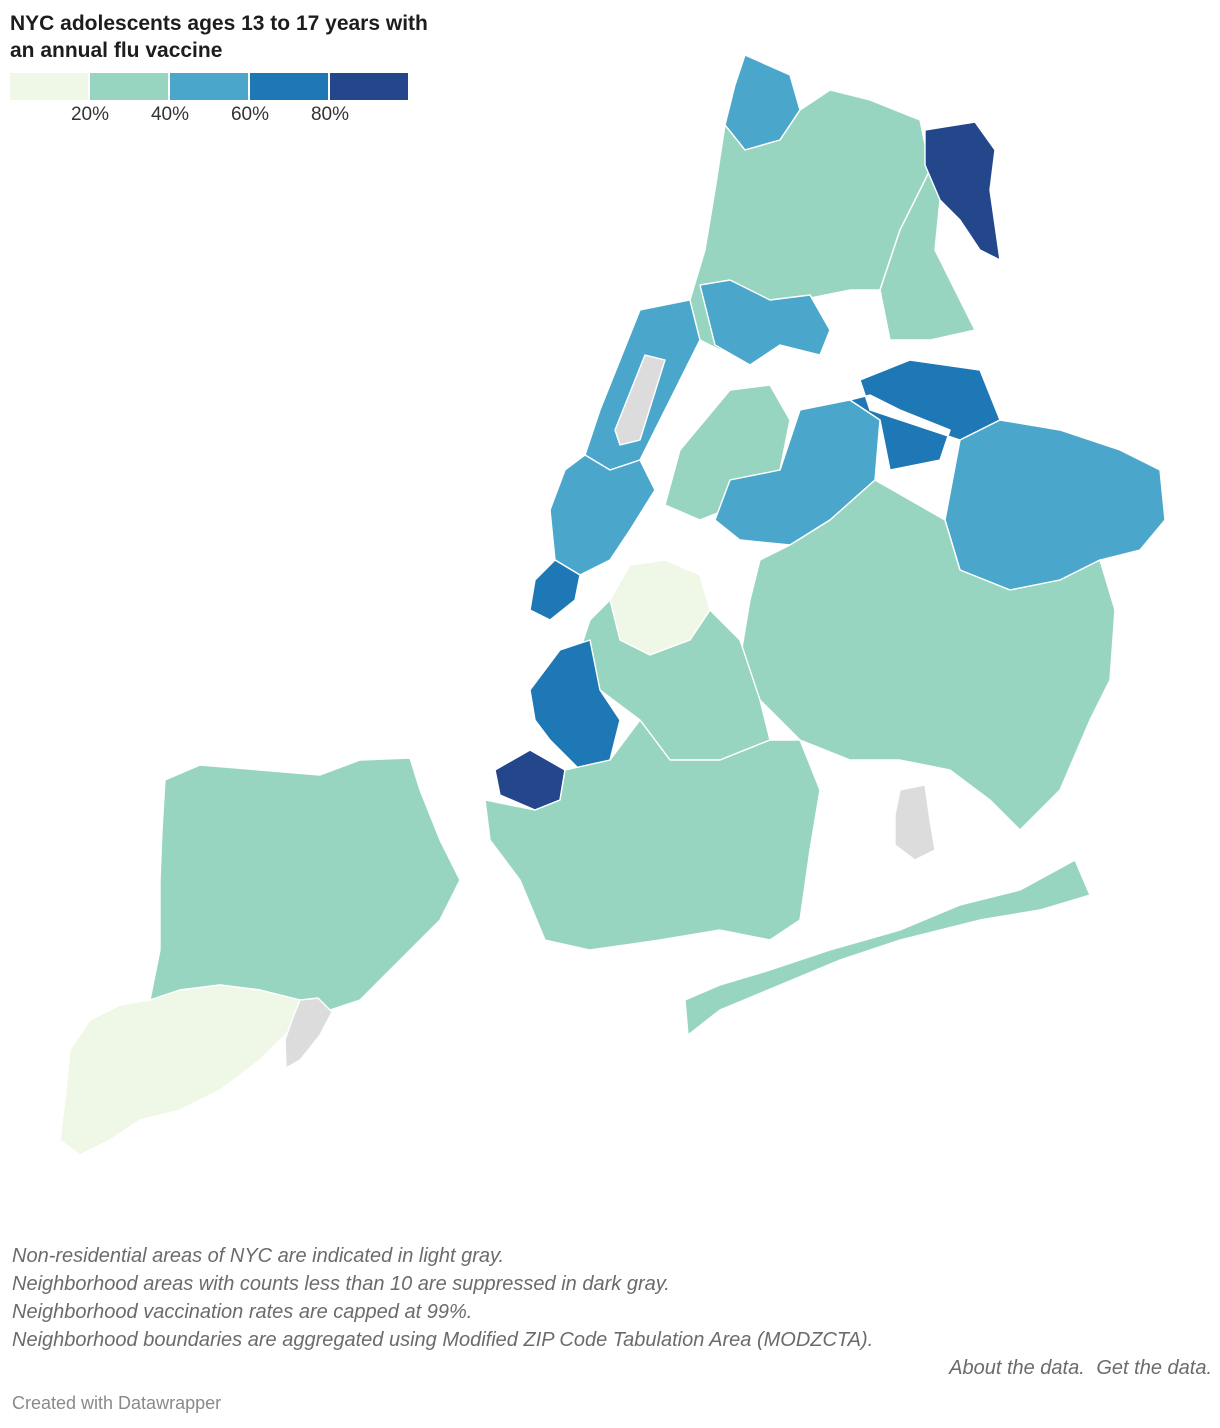 The width and height of the screenshot is (1220, 1428). I want to click on datawrapper-credit: Created with Datawrapper, so click(117, 1403).